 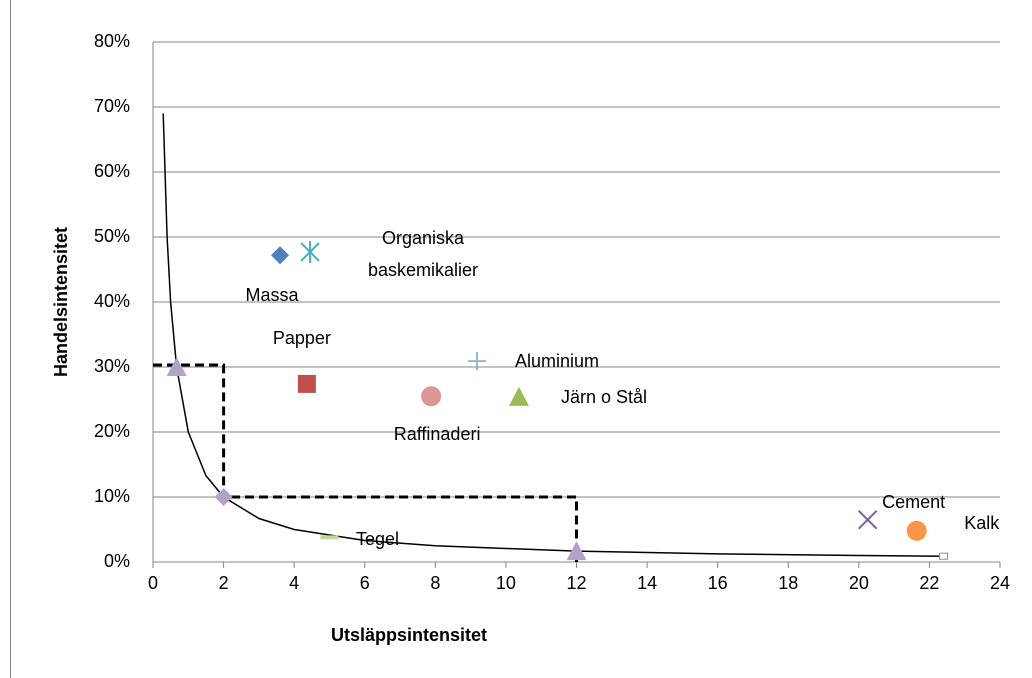 What do you see at coordinates (112, 106) in the screenshot?
I see `y-tick-label: 70%` at bounding box center [112, 106].